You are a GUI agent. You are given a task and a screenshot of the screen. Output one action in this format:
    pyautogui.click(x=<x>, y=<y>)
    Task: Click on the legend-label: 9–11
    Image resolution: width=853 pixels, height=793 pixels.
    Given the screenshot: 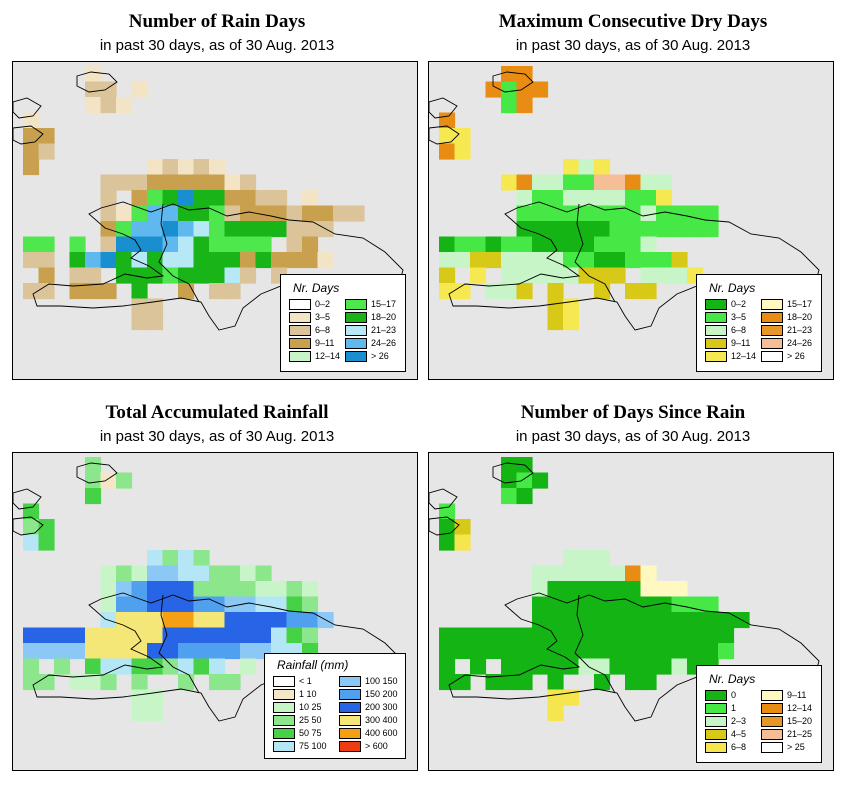 What is the action you would take?
    pyautogui.click(x=797, y=695)
    